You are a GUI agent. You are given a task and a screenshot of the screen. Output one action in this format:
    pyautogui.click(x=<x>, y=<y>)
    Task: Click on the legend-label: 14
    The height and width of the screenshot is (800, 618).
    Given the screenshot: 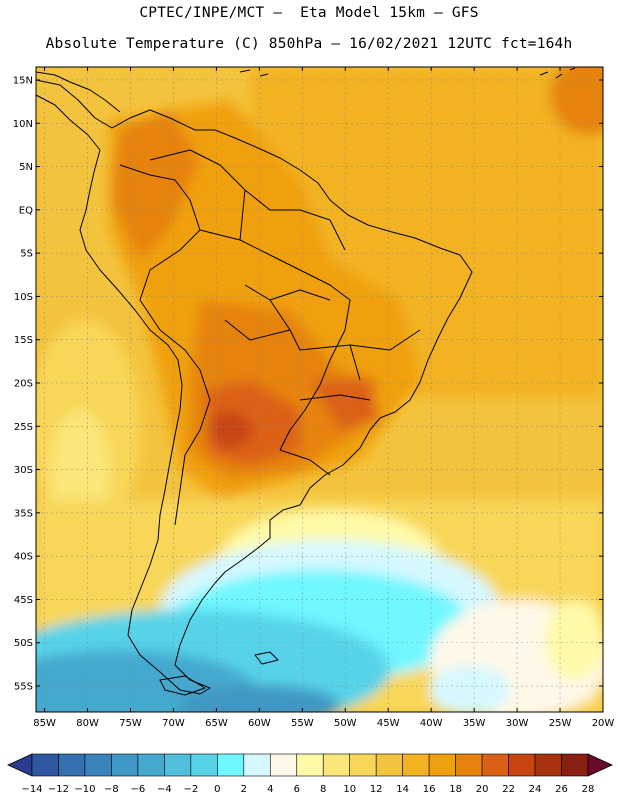 What is the action you would take?
    pyautogui.click(x=402, y=789)
    